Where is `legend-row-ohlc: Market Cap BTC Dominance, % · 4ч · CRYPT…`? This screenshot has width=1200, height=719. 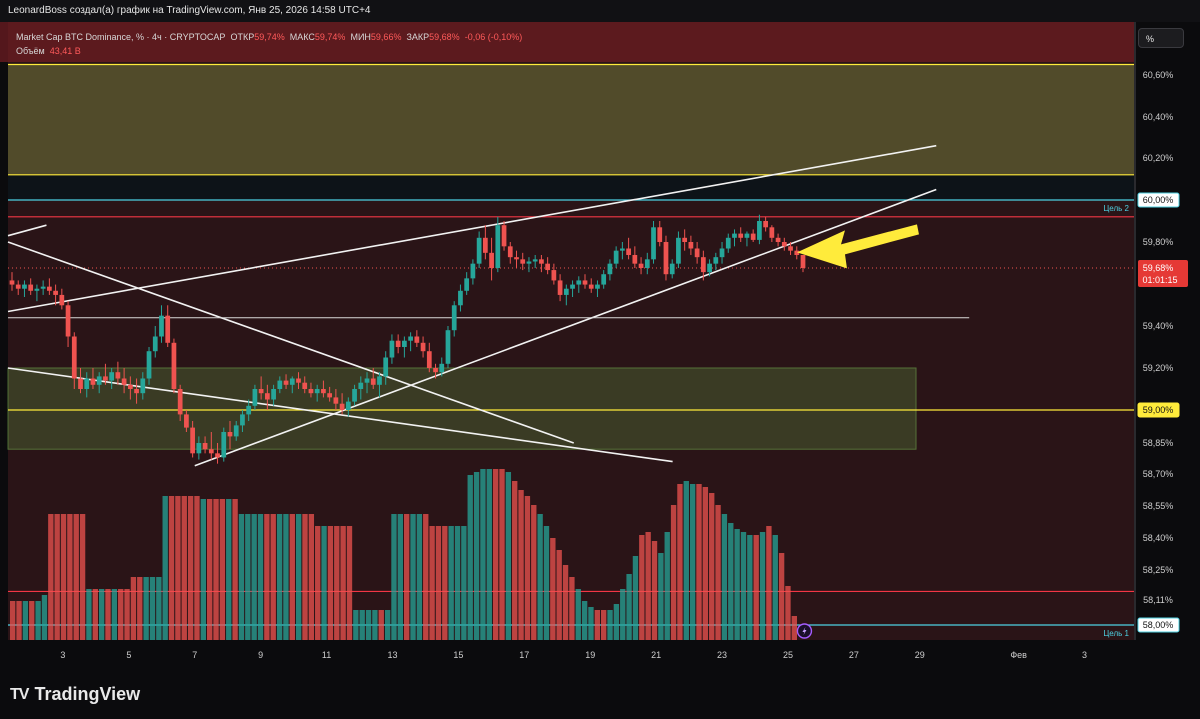 legend-row-ohlc: Market Cap BTC Dominance, % · 4ч · CRYPT… is located at coordinates (269, 37).